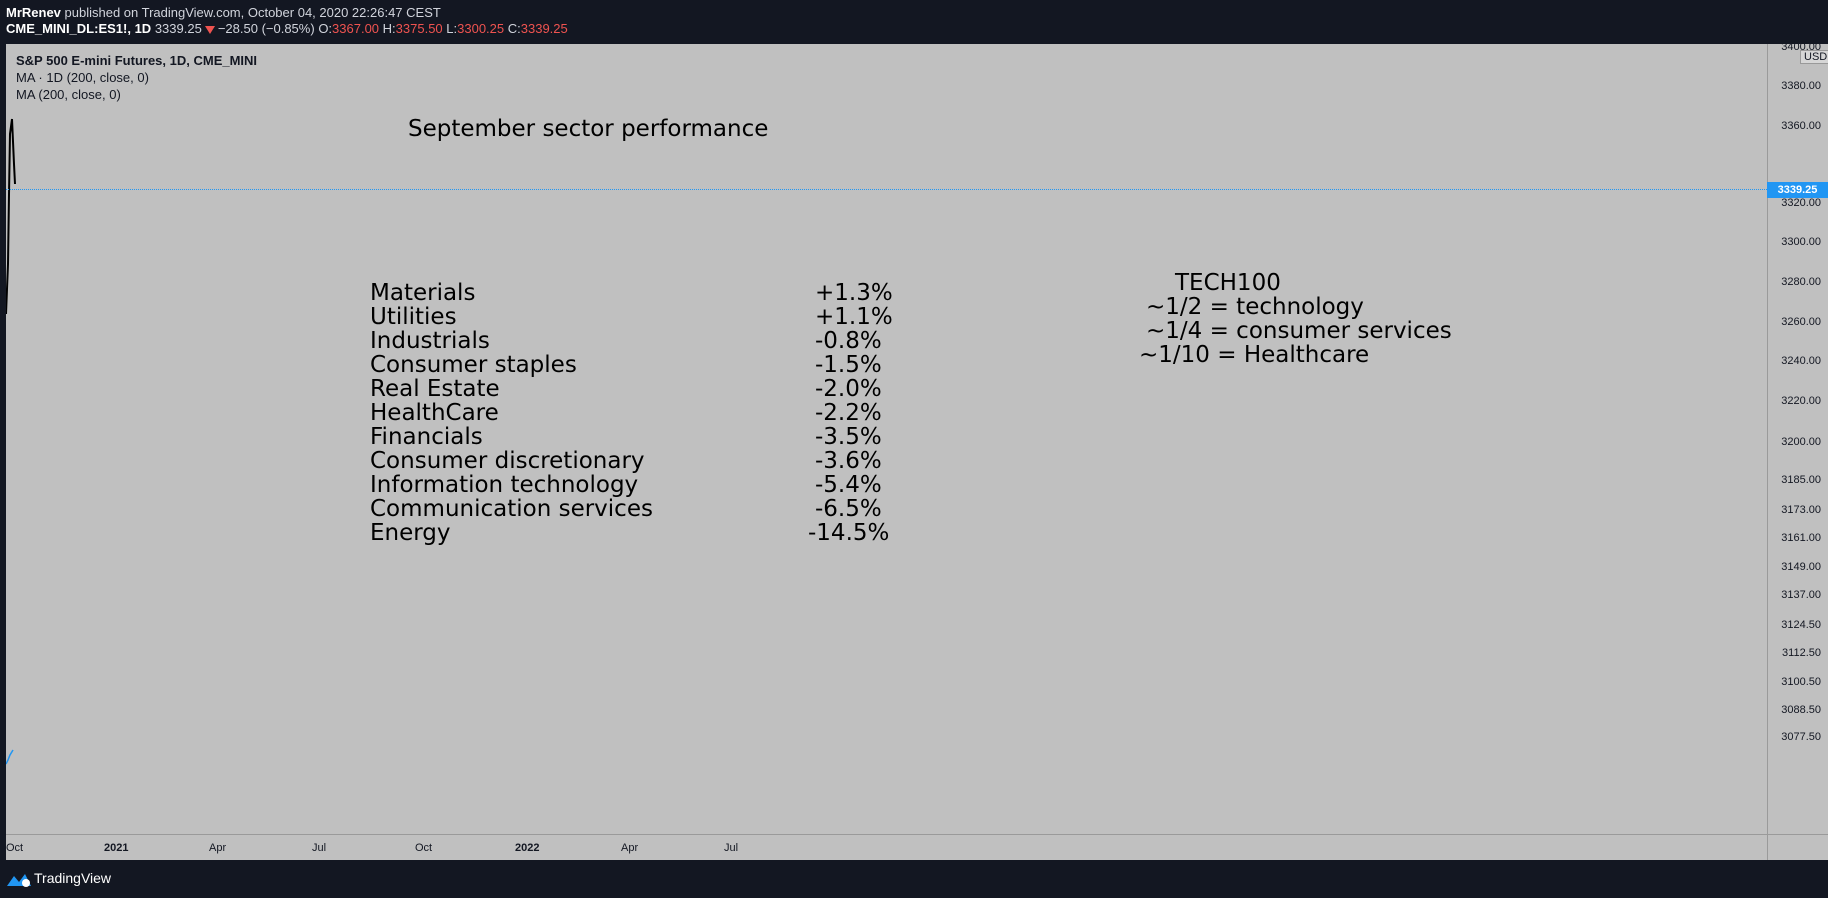  Describe the element at coordinates (434, 413) in the screenshot. I see `sector-name: HealthCare` at that location.